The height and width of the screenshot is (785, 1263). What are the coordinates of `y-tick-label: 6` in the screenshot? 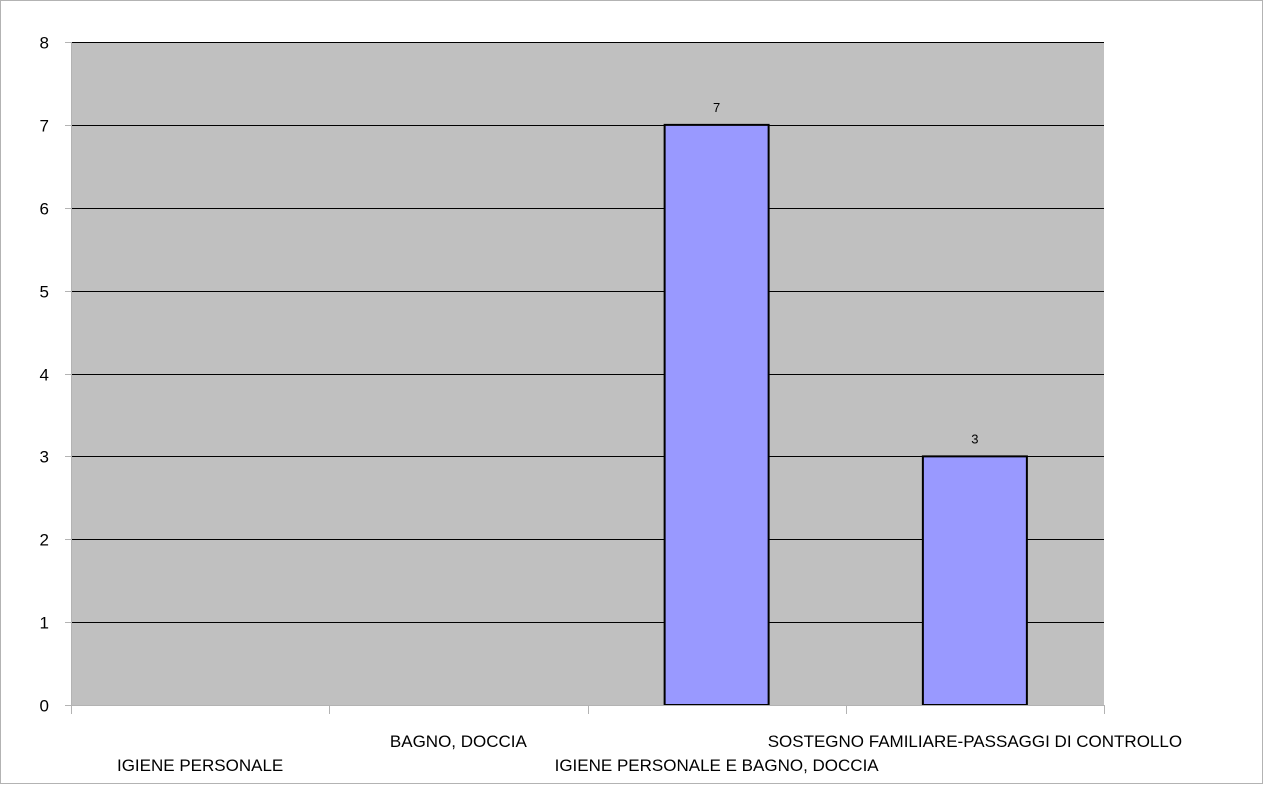 It's located at (44, 209).